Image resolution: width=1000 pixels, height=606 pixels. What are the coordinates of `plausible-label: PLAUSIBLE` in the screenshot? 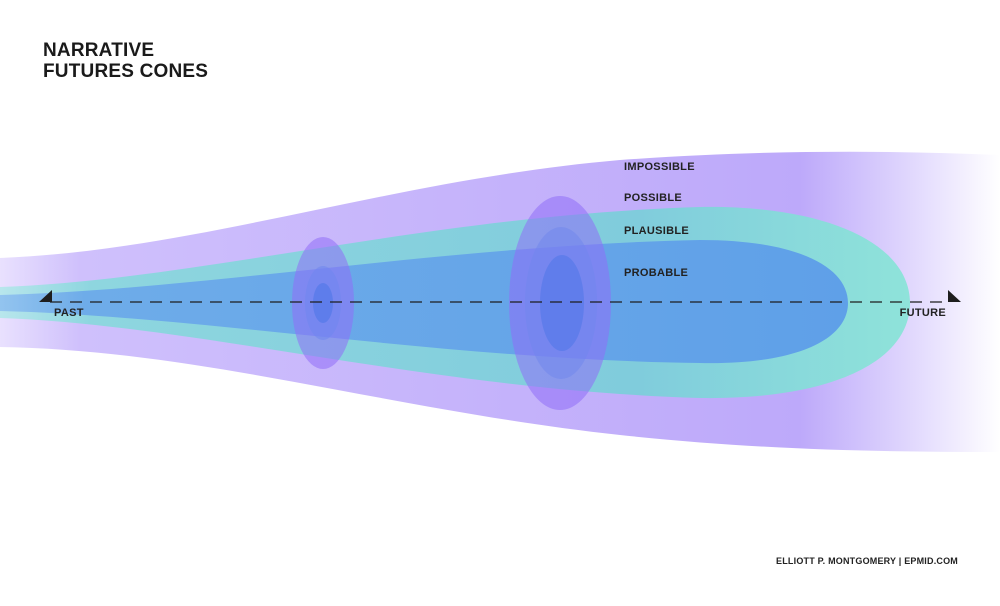 It's located at (656, 231).